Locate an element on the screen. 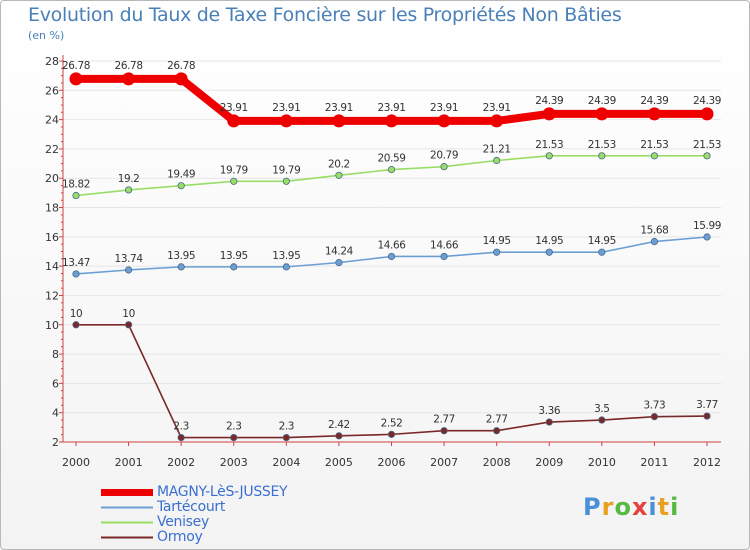  legend-label: Venisey is located at coordinates (183, 522).